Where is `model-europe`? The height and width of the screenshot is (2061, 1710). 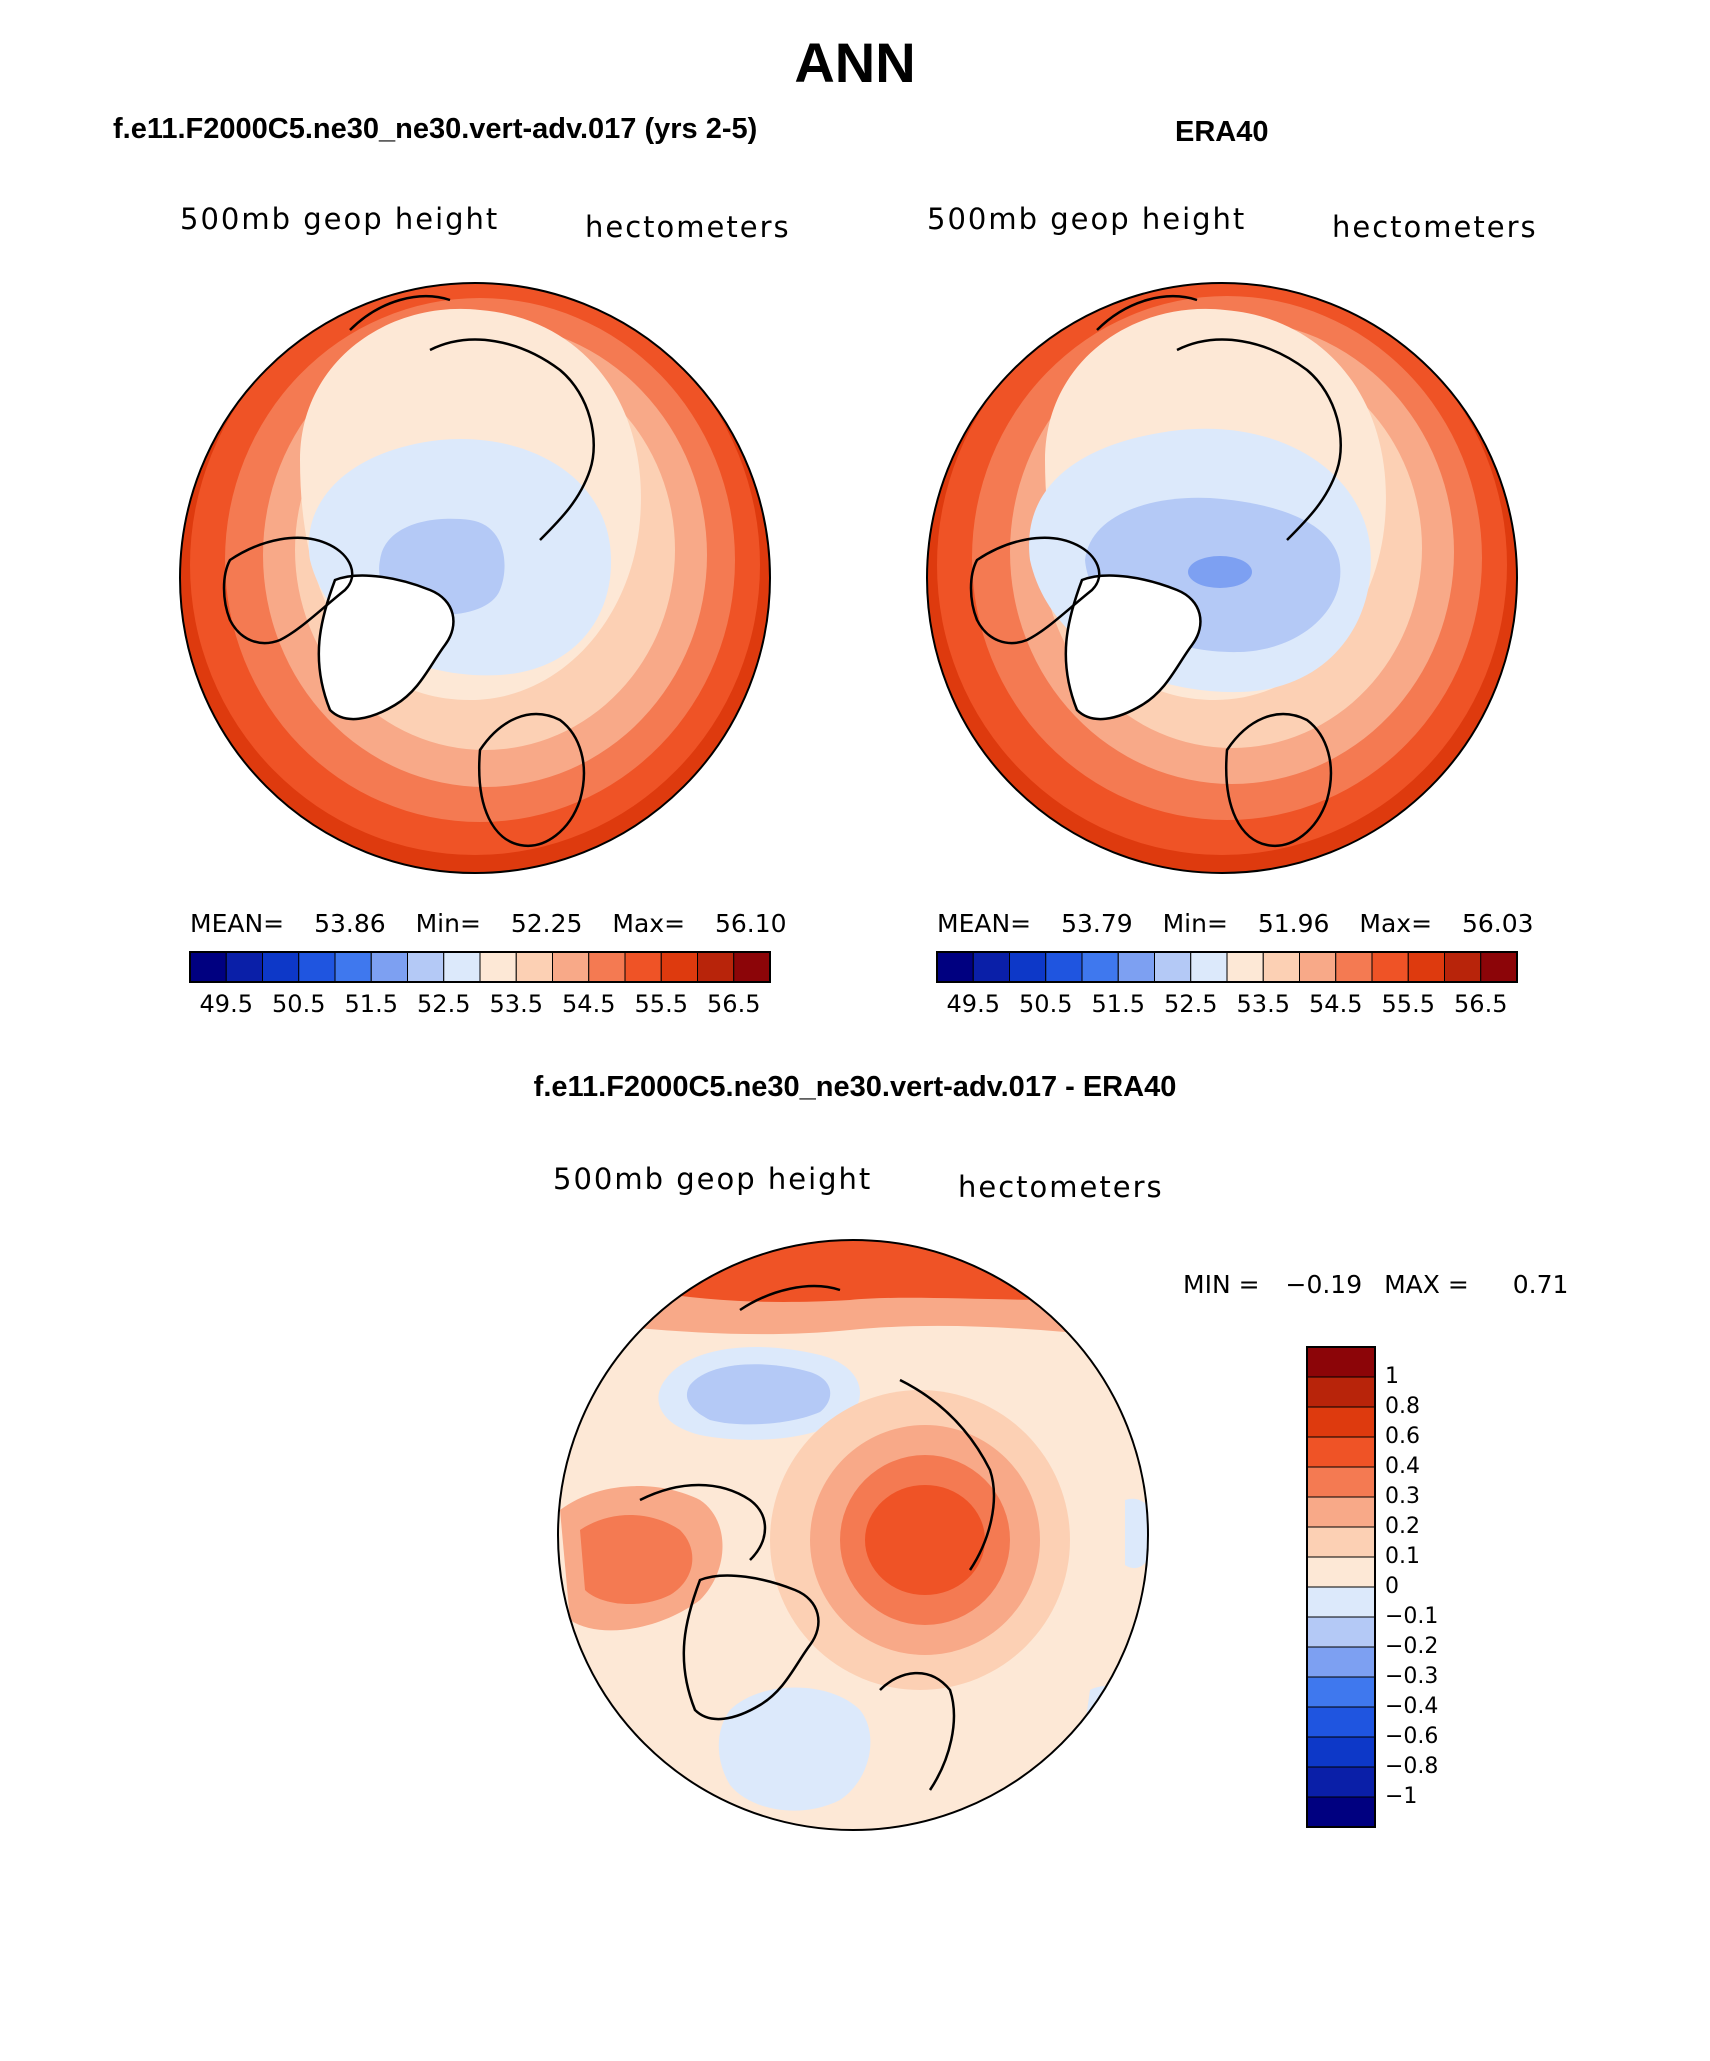 model-europe is located at coordinates (532, 780).